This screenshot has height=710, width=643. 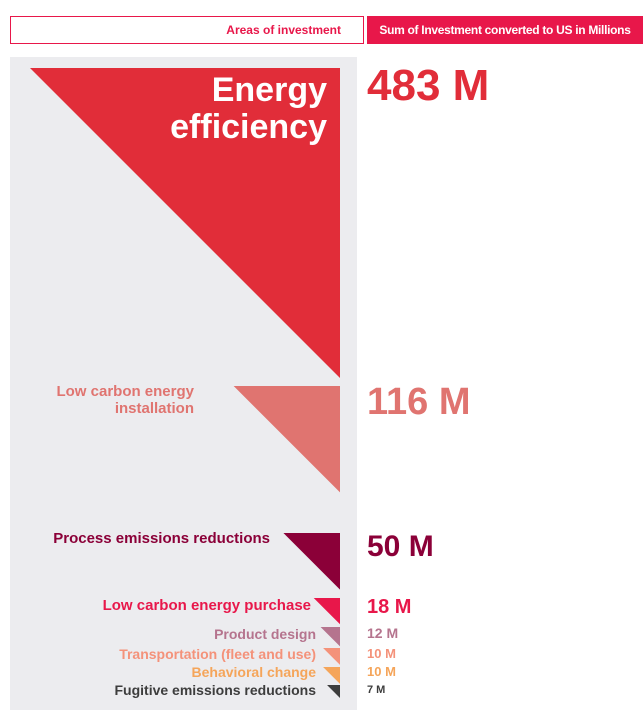 I want to click on category-label: Low carbon energy purchase, so click(x=206, y=605).